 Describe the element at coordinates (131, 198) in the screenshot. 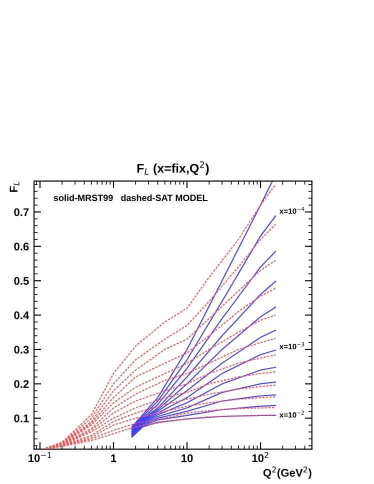

I see `annotation: solid-MRST99 dashed-SAT MODEL` at that location.